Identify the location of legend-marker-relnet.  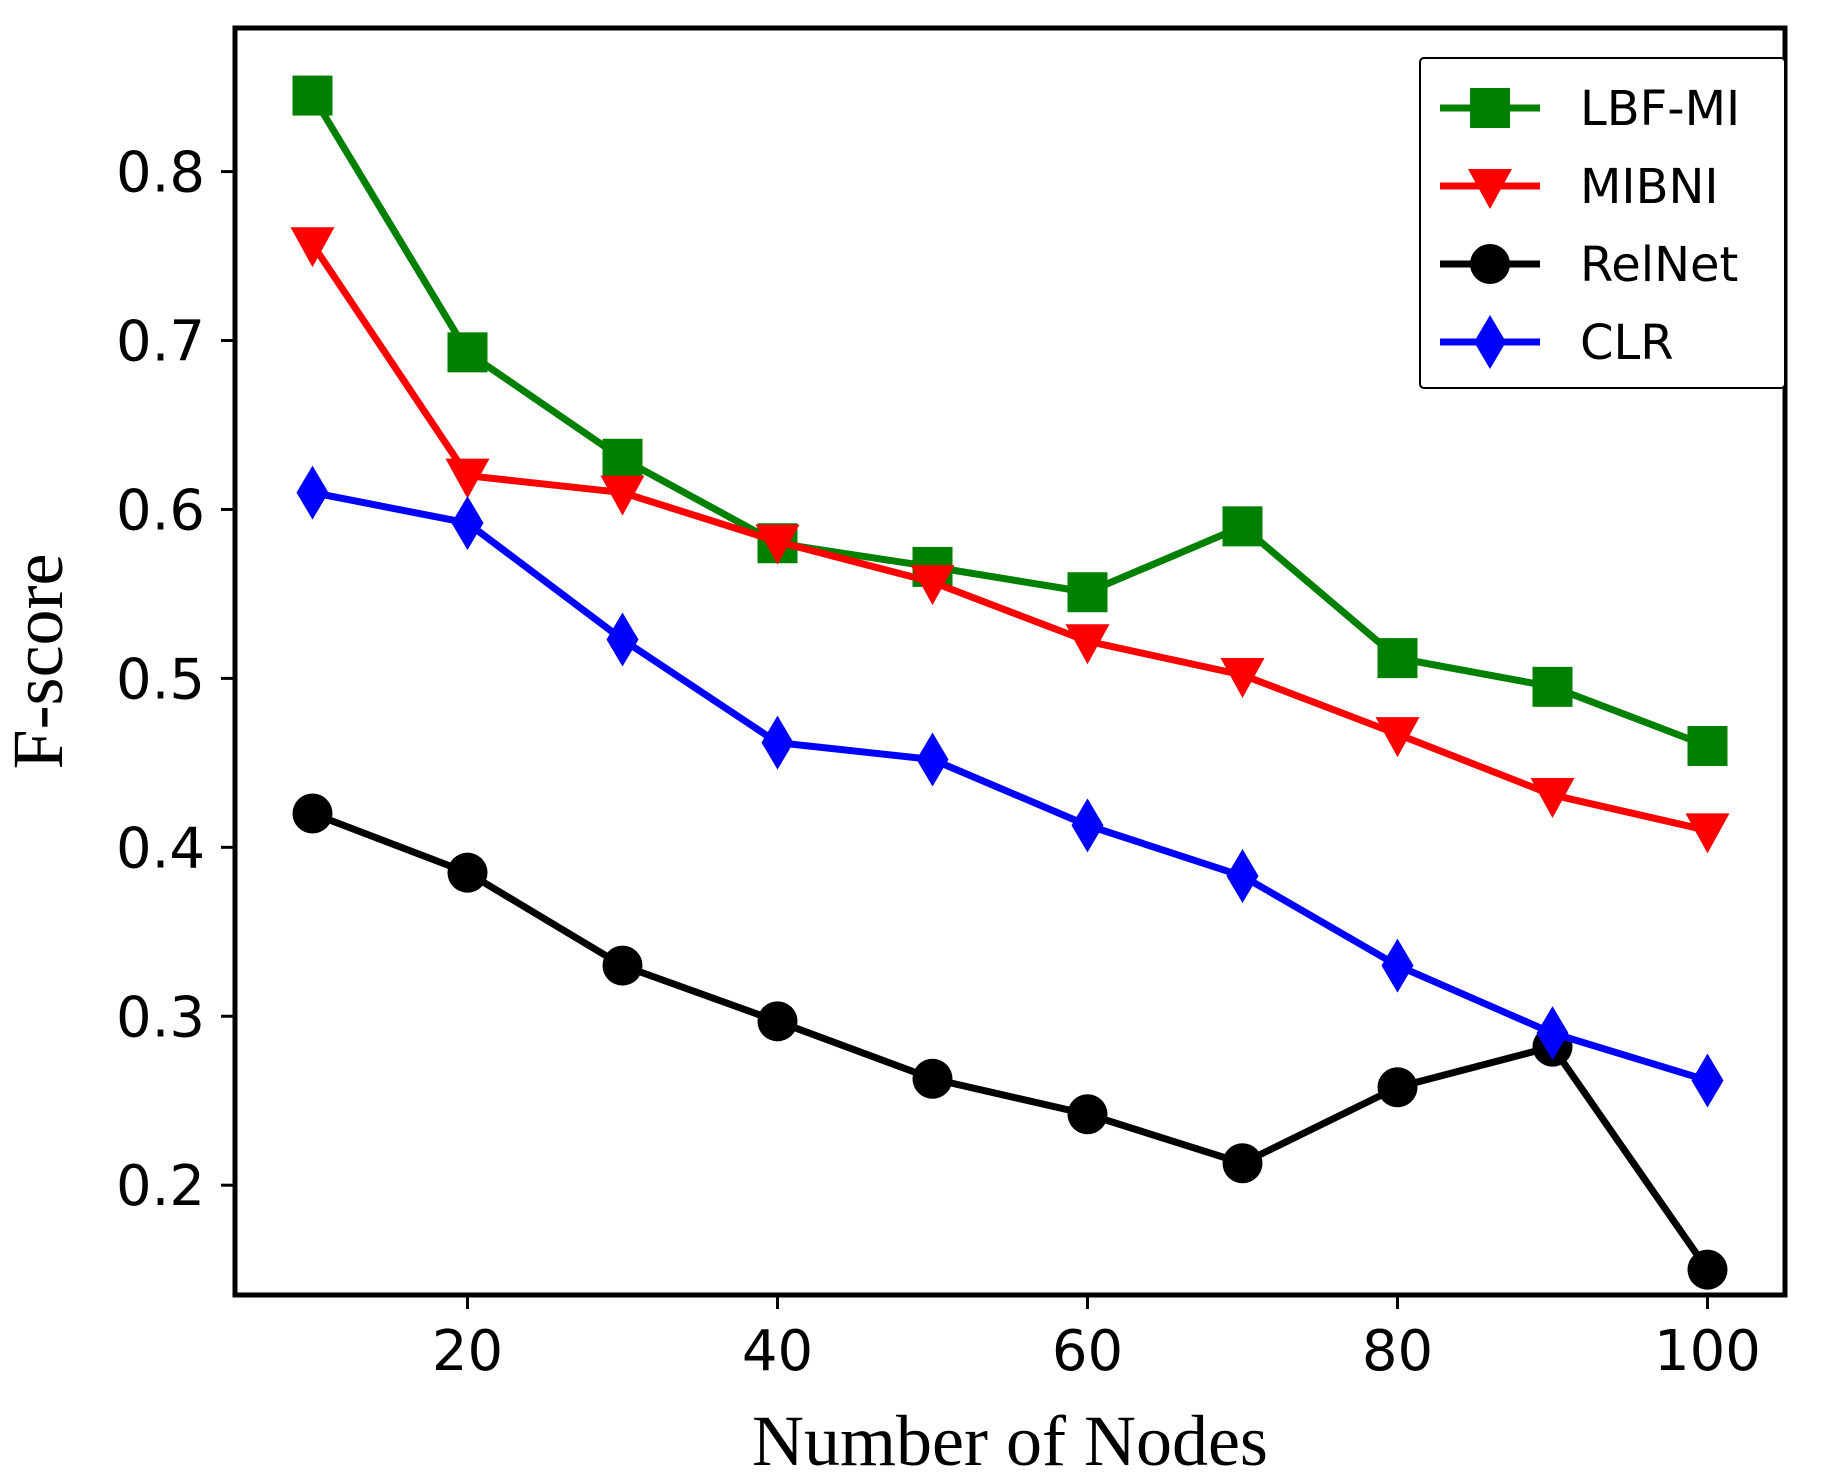
(1490, 264).